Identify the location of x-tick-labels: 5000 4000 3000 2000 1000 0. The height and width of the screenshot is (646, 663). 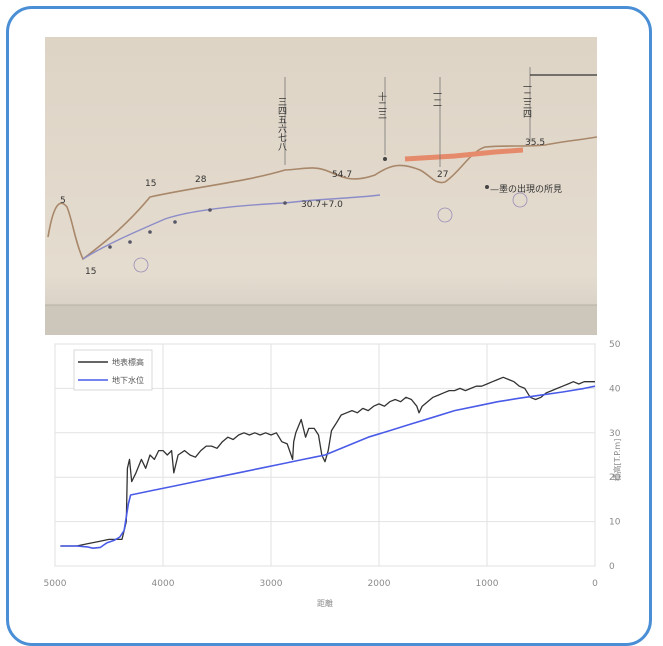
(321, 584).